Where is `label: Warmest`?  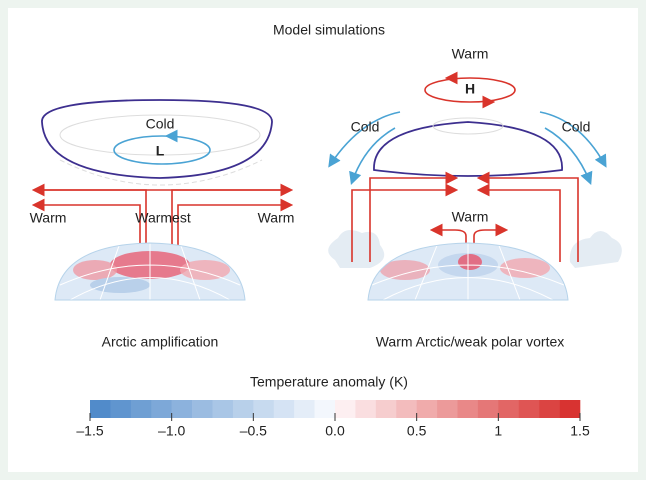
label: Warmest is located at coordinates (163, 218).